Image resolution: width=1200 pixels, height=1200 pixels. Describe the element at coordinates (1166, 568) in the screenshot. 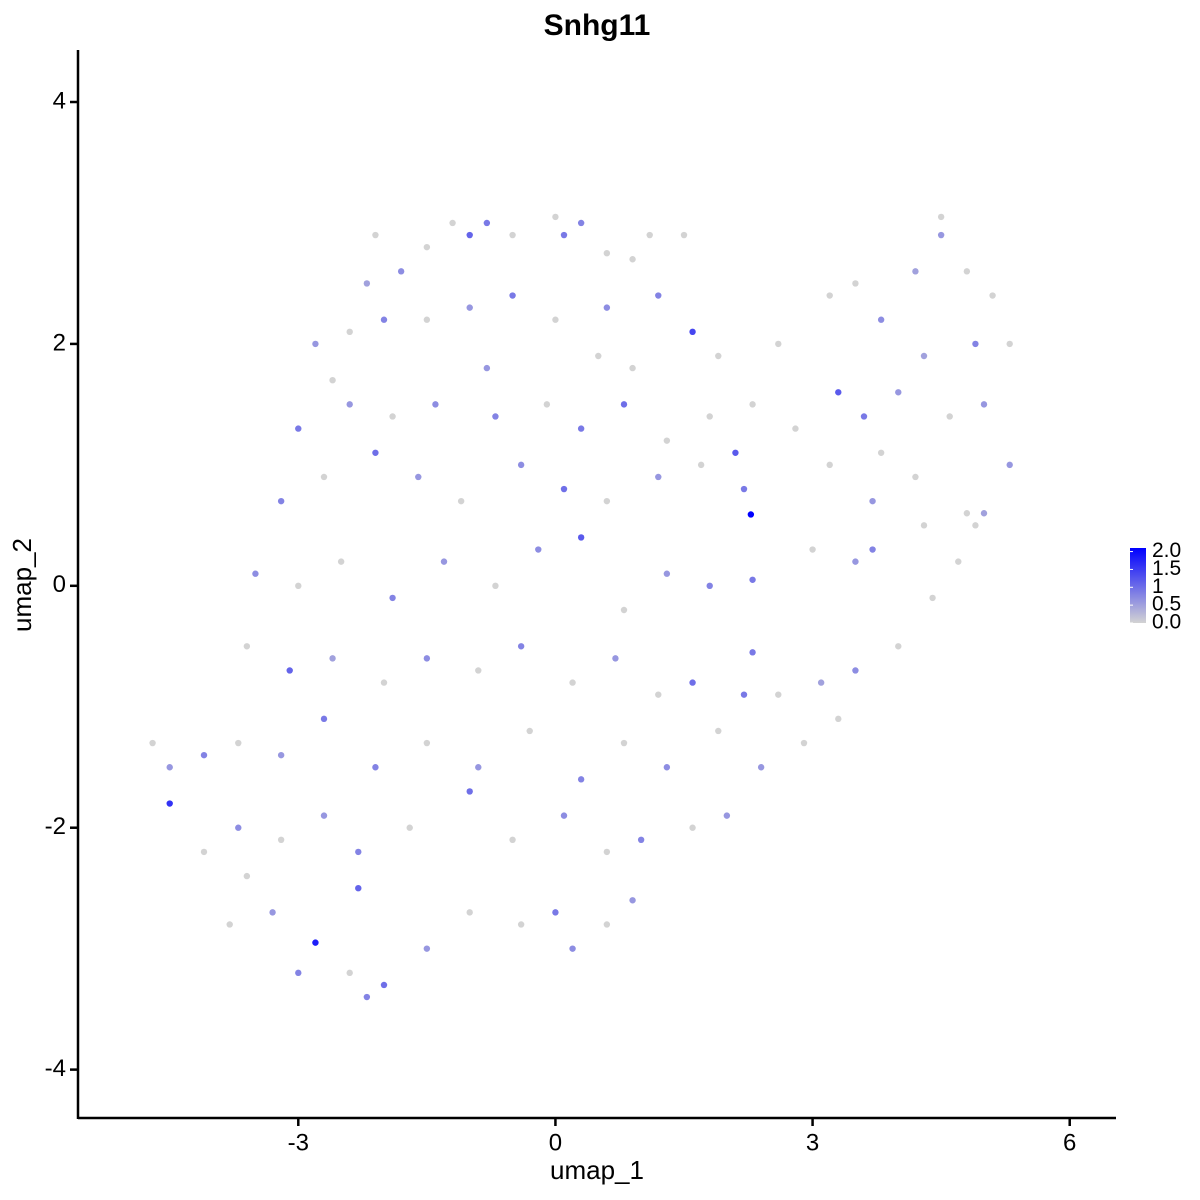

I see `color-tick-label: 1.5` at that location.